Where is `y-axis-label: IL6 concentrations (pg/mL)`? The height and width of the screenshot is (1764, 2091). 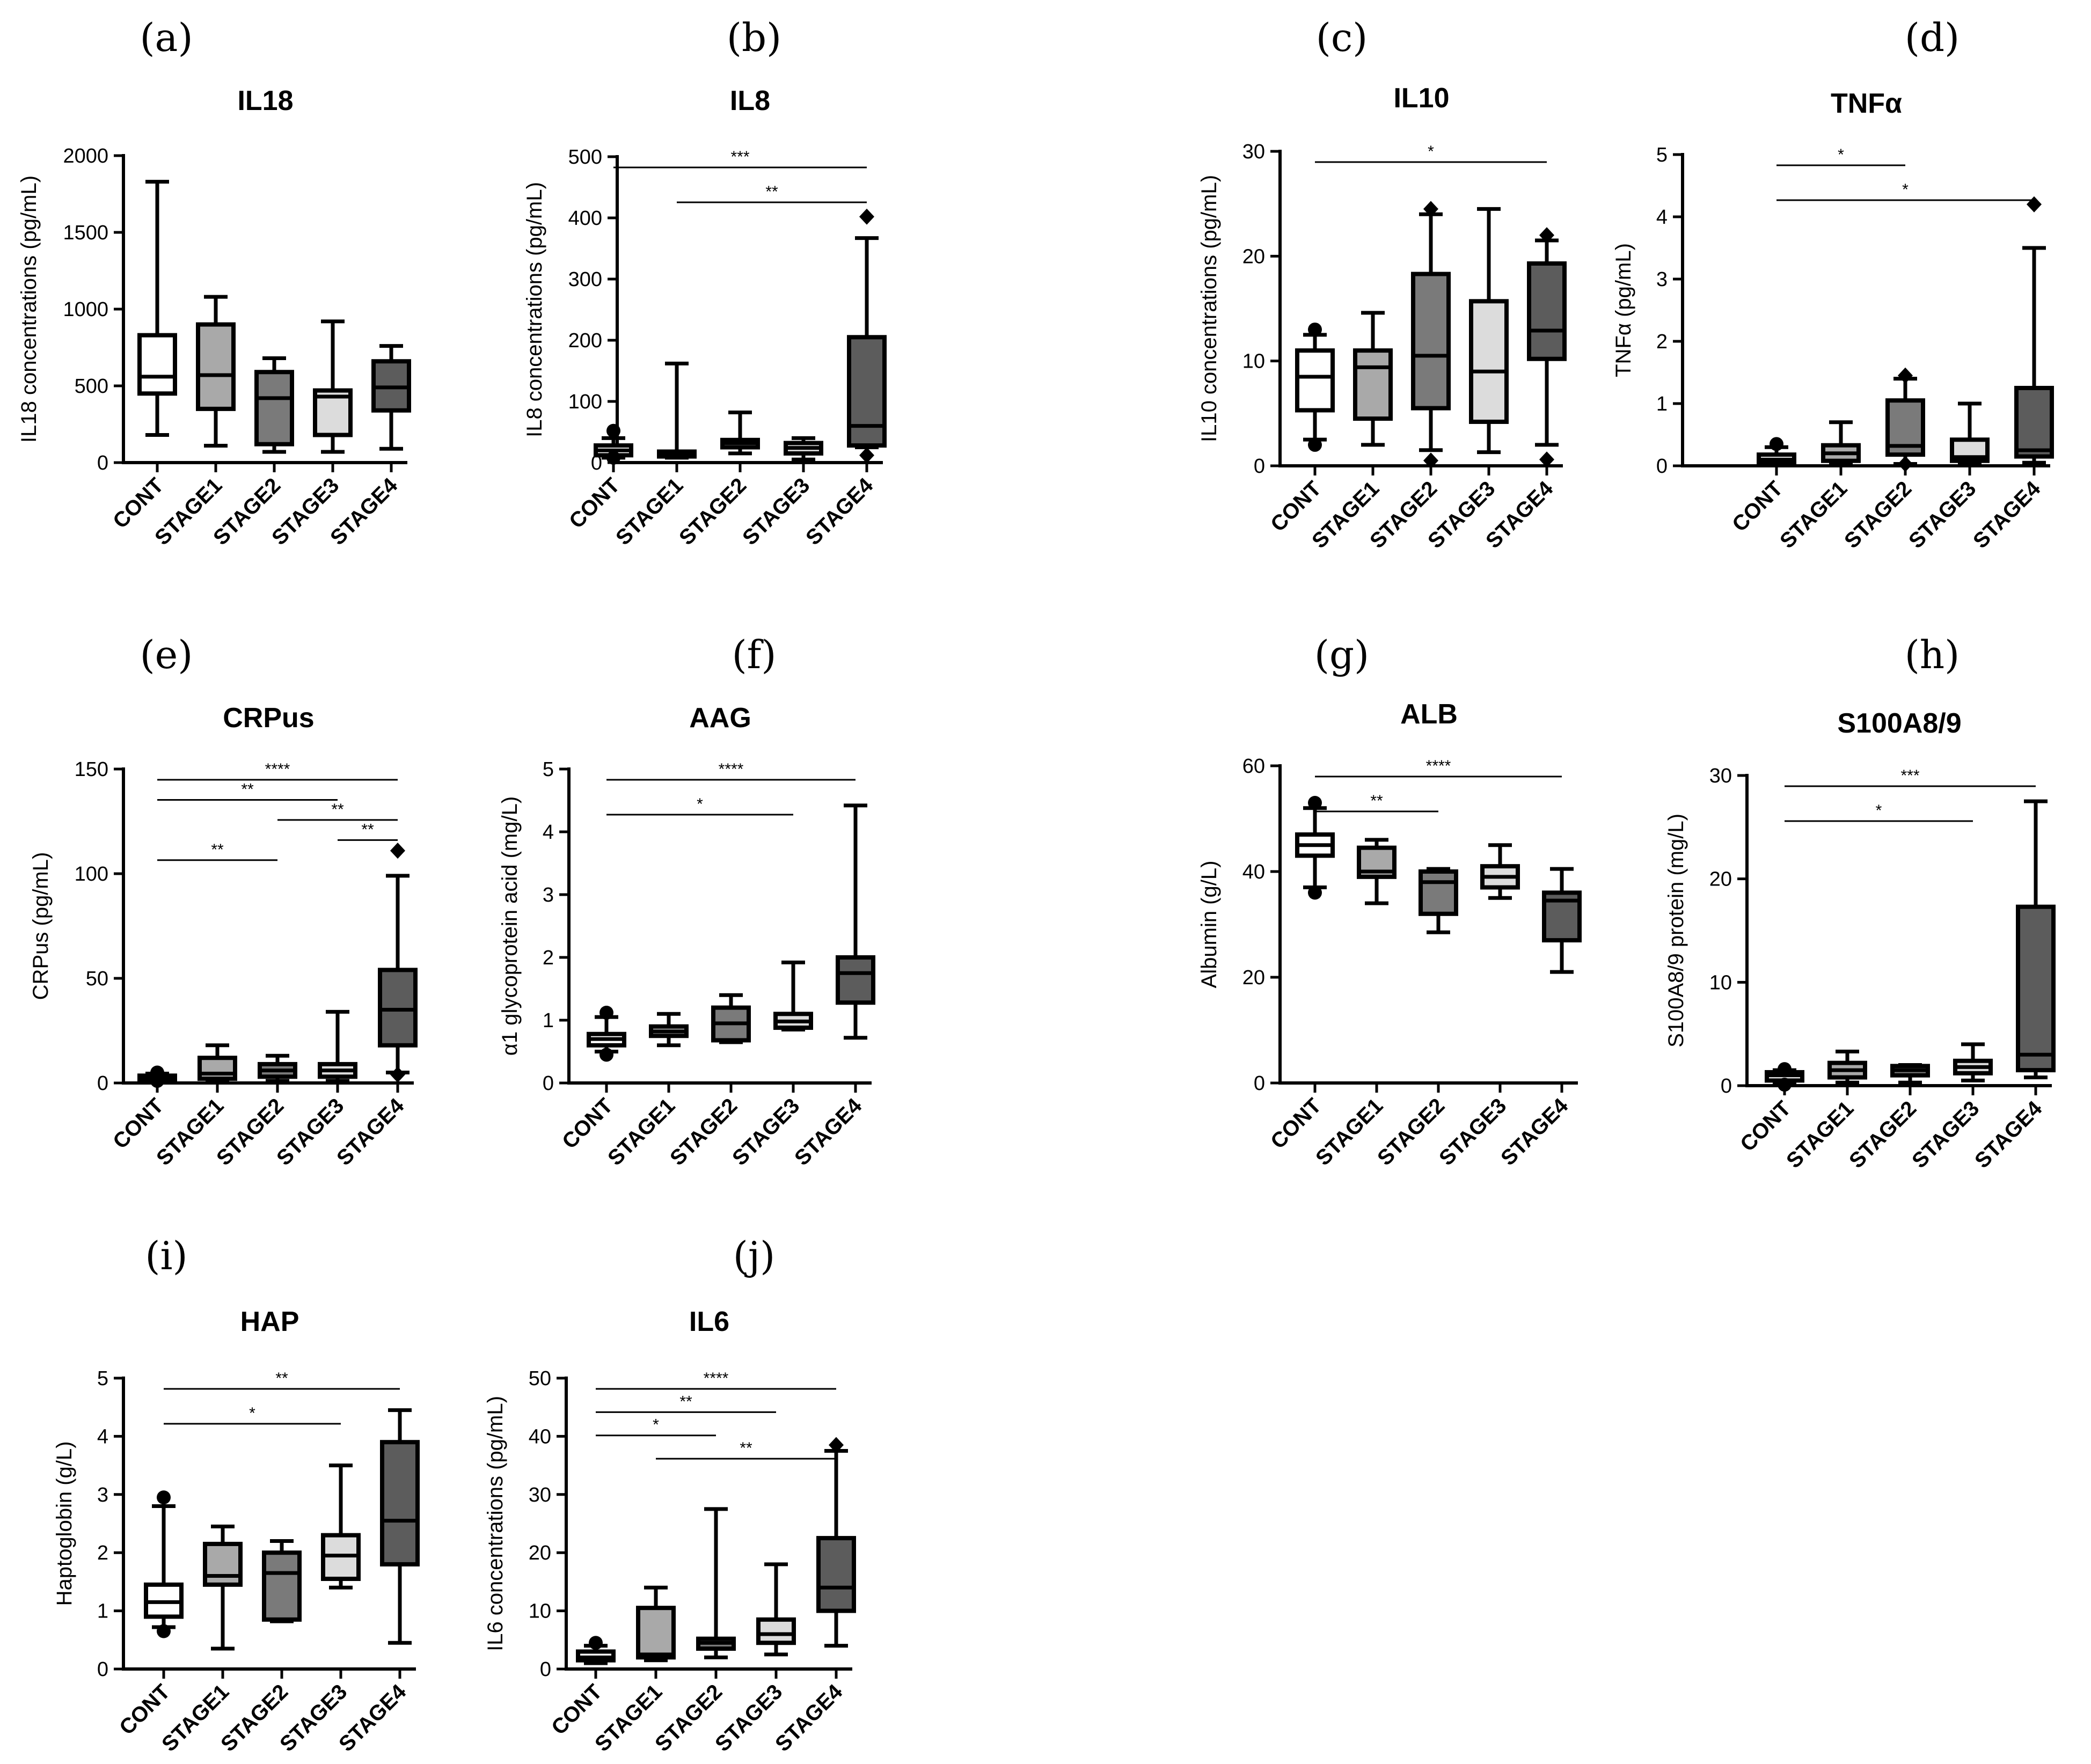 y-axis-label: IL6 concentrations (pg/mL) is located at coordinates (495, 1524).